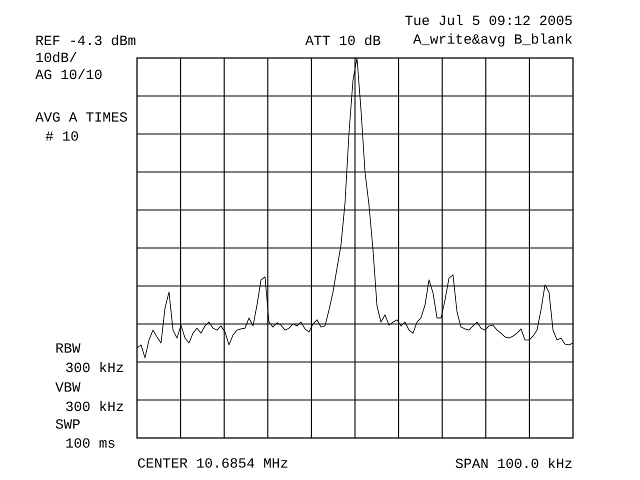 The width and height of the screenshot is (640, 480). Describe the element at coordinates (68, 74) in the screenshot. I see `text: AG 10/10` at that location.